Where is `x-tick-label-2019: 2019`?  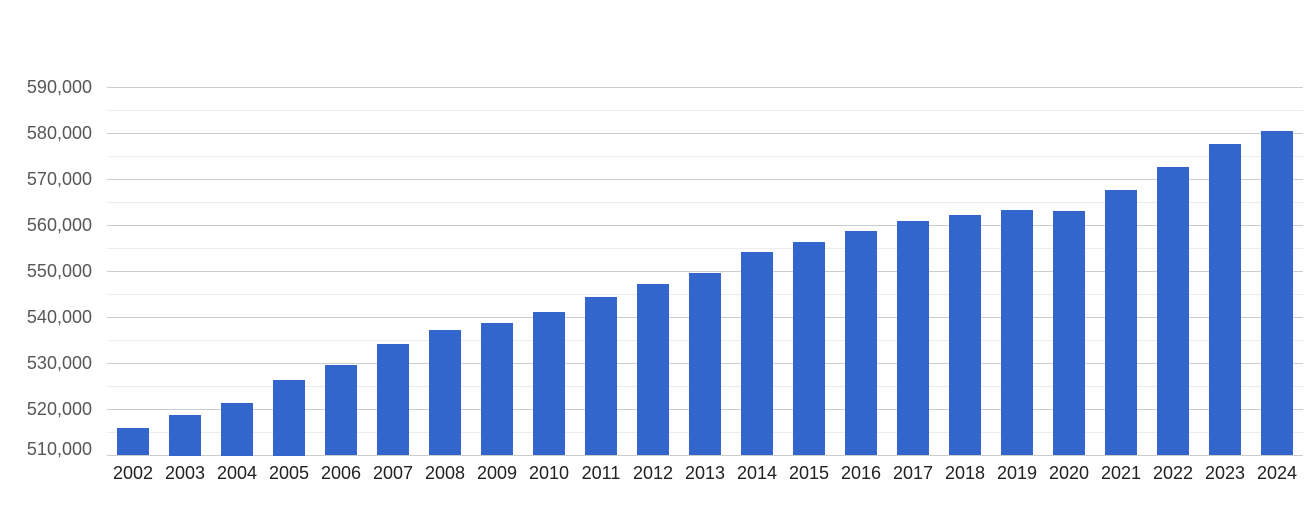 x-tick-label-2019: 2019 is located at coordinates (1017, 473).